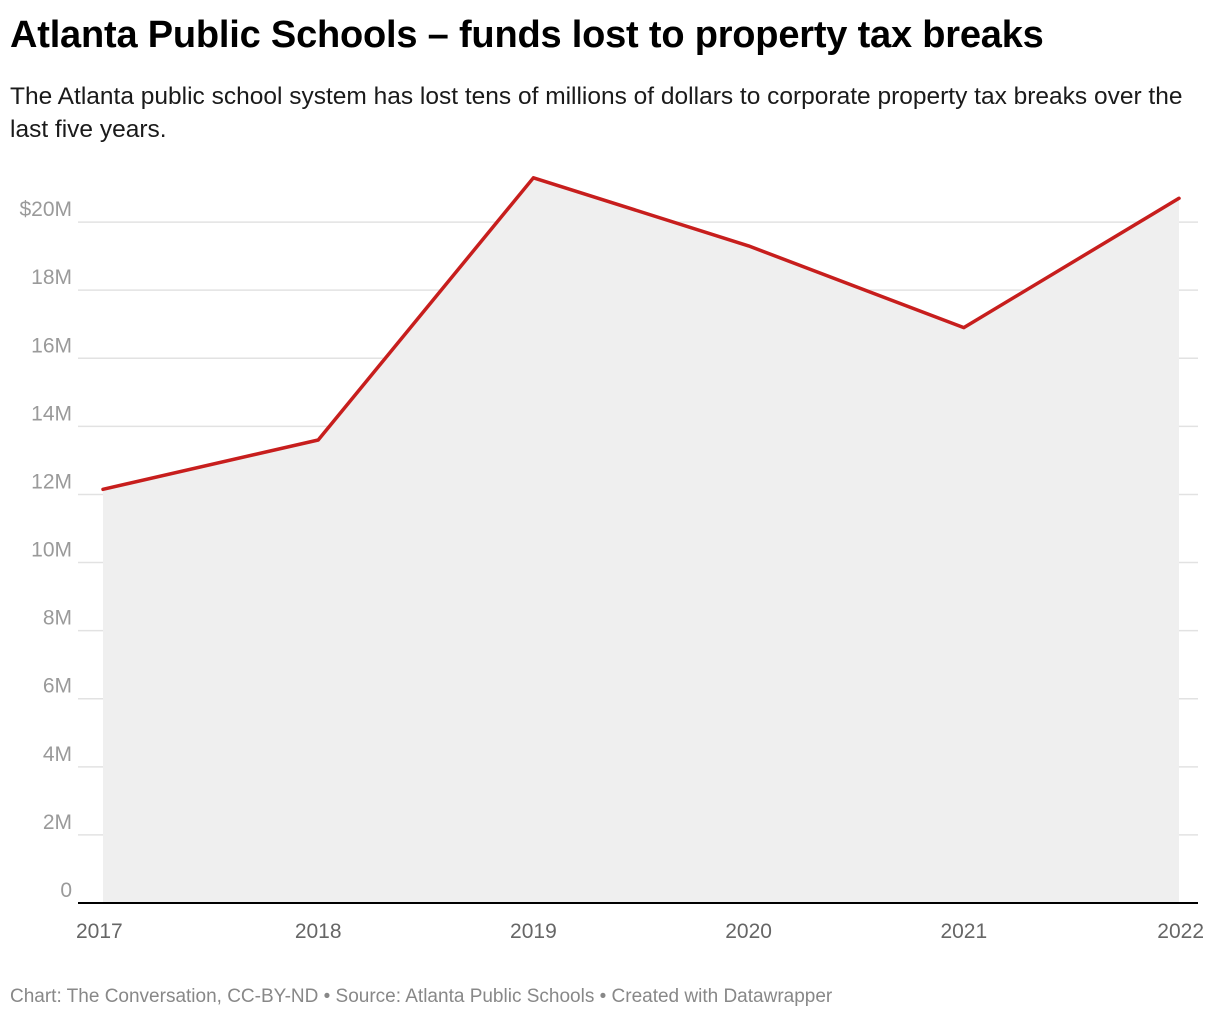  Describe the element at coordinates (51, 481) in the screenshot. I see `y-tick-label: 12M` at that location.